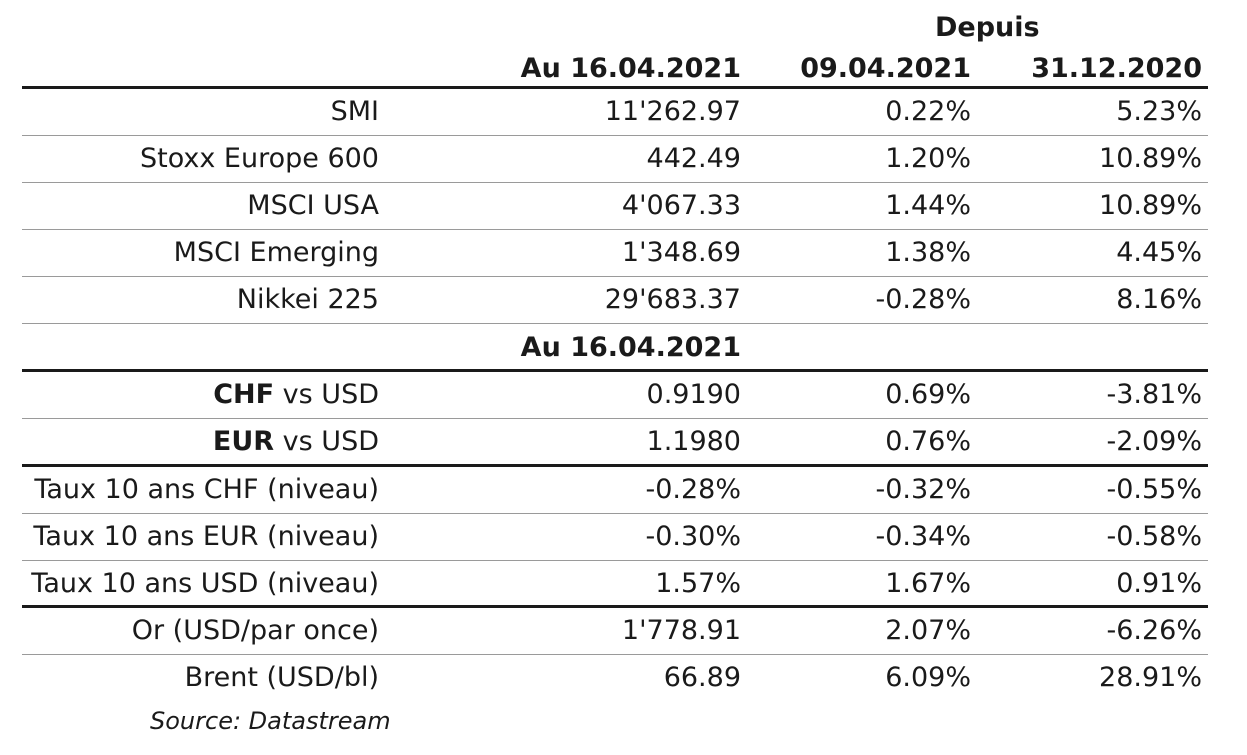 The width and height of the screenshot is (1247, 755). I want to click on row-value-col1: 1.1980, so click(693, 441).